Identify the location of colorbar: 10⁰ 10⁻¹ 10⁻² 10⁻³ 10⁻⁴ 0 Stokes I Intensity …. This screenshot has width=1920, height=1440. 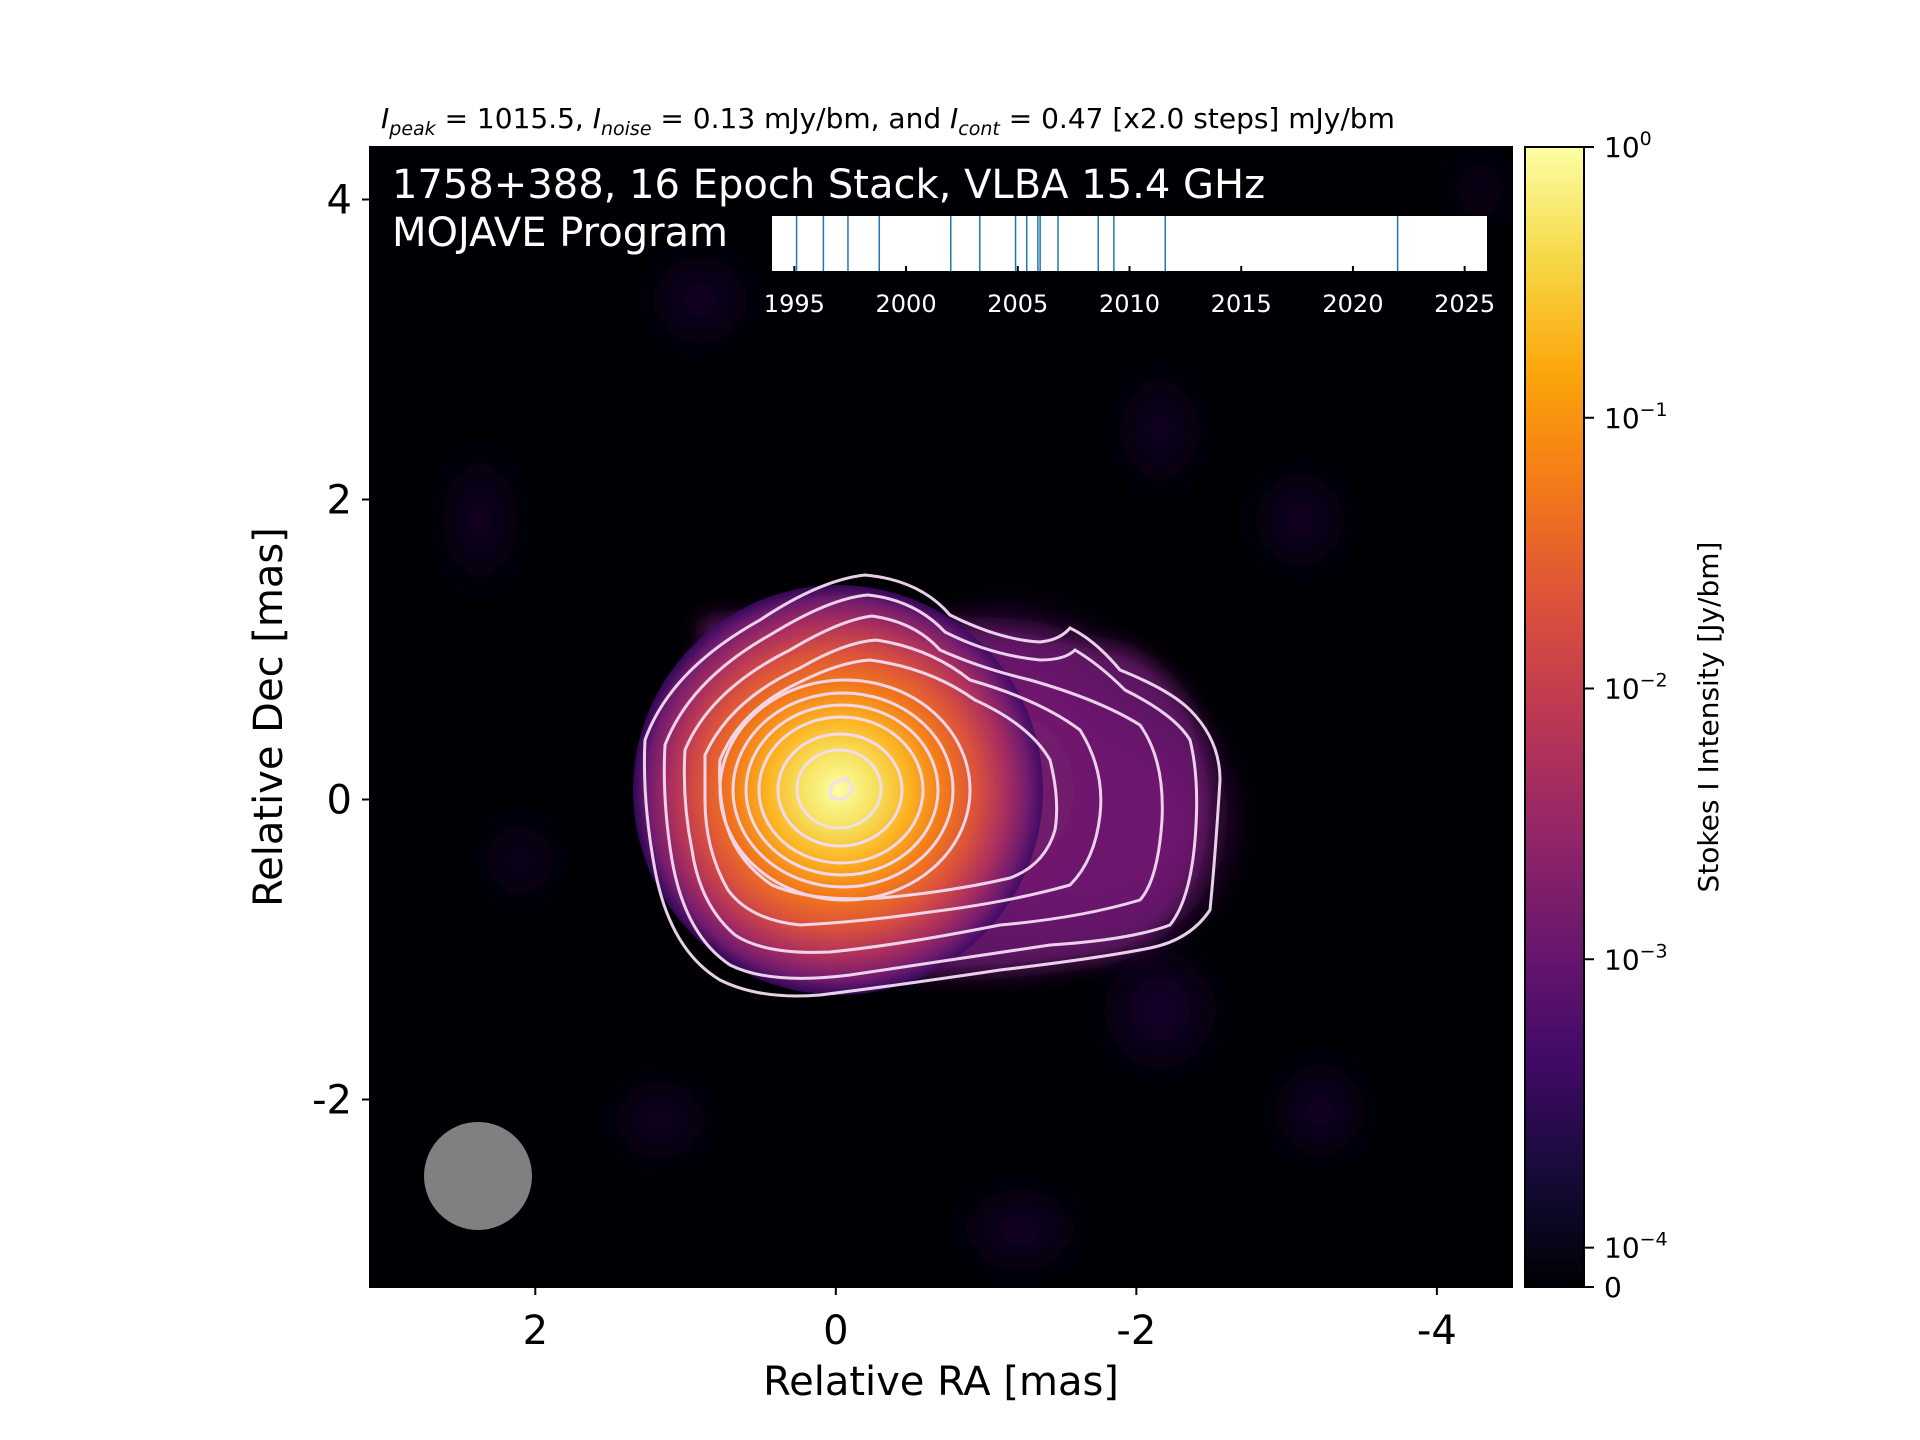
(1624, 716).